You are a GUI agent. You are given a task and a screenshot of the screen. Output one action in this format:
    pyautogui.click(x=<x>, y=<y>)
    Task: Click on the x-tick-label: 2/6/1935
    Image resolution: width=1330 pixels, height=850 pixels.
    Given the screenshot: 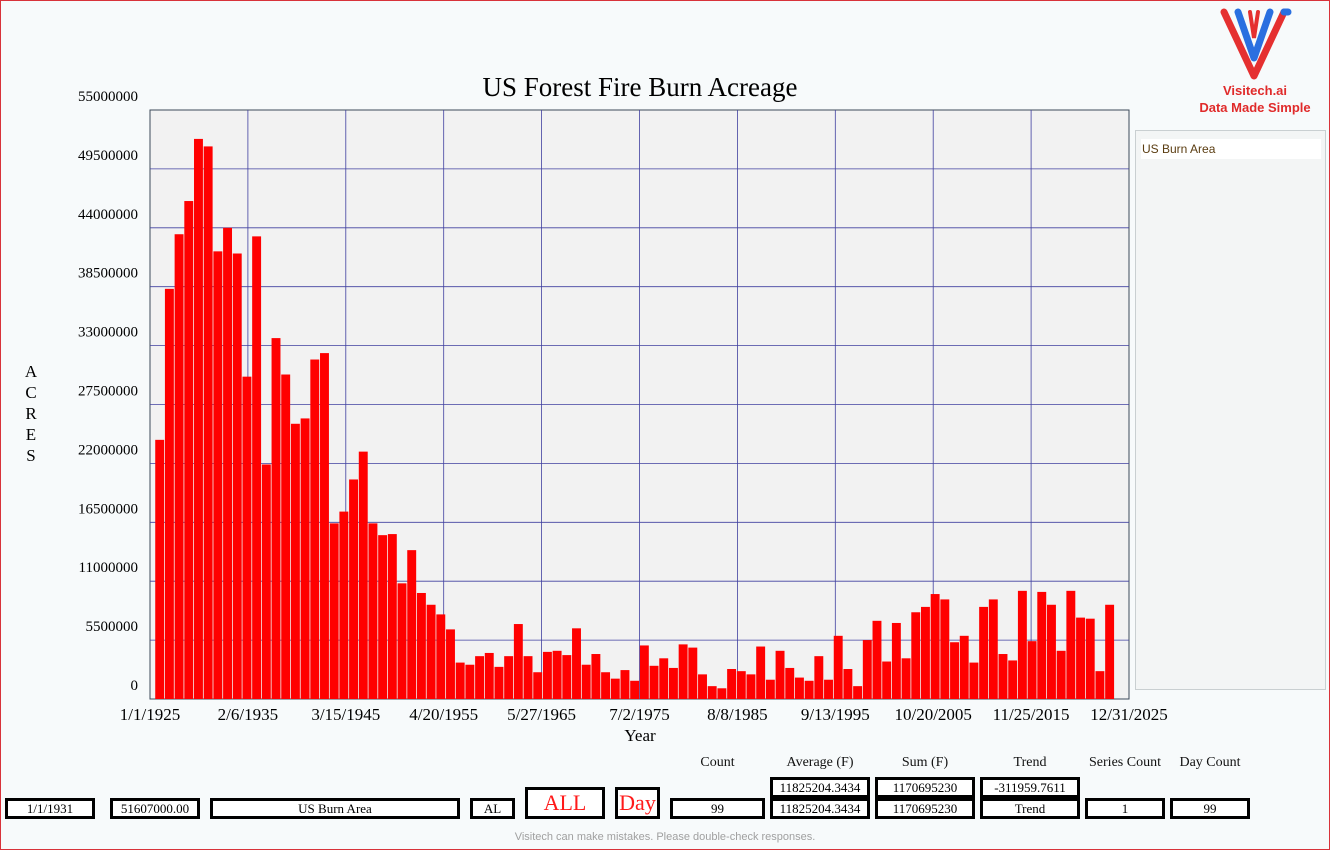 What is the action you would take?
    pyautogui.click(x=248, y=714)
    